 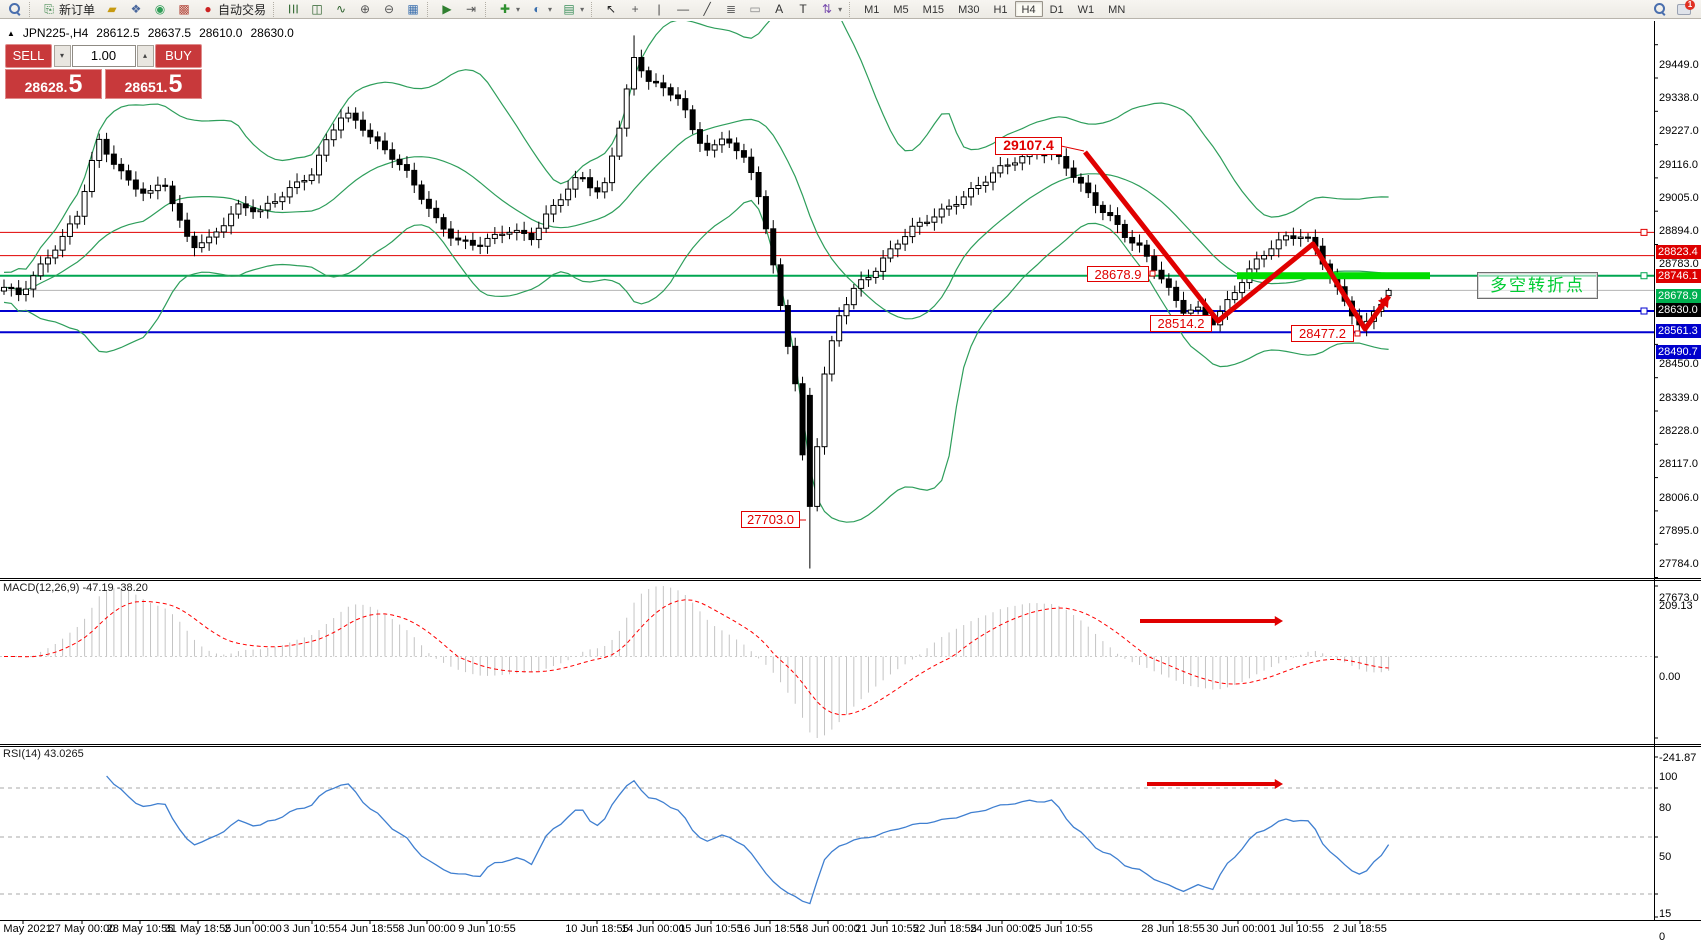 I want to click on date-tick-label: 28 Jun 18:55, so click(x=1173, y=929).